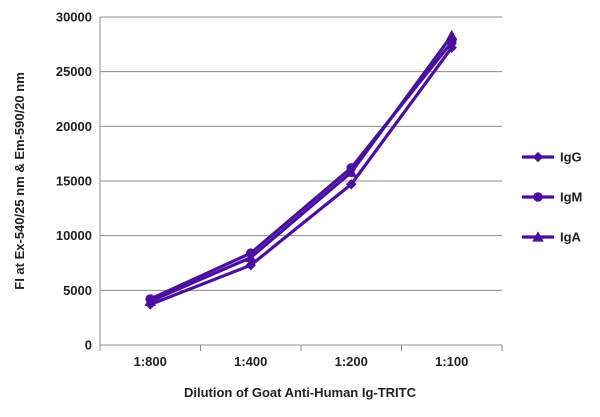 This screenshot has width=600, height=417. What do you see at coordinates (19, 180) in the screenshot?
I see `y-axis-title: FI at Ex-540/25 nm & Em-590/20 nm` at bounding box center [19, 180].